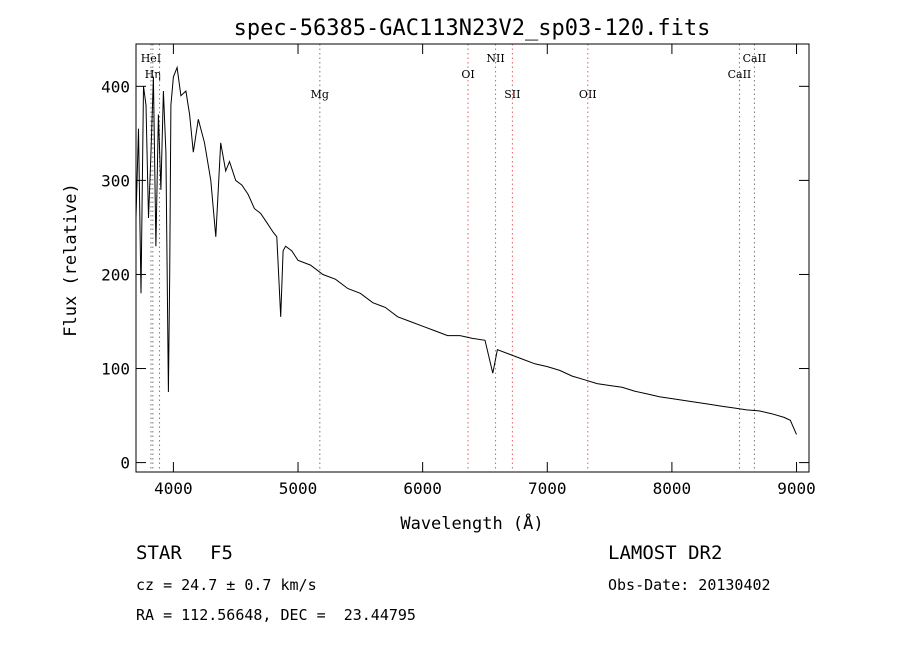 The width and height of the screenshot is (900, 650). Describe the element at coordinates (298, 488) in the screenshot. I see `x-tick-label: 5000` at that location.